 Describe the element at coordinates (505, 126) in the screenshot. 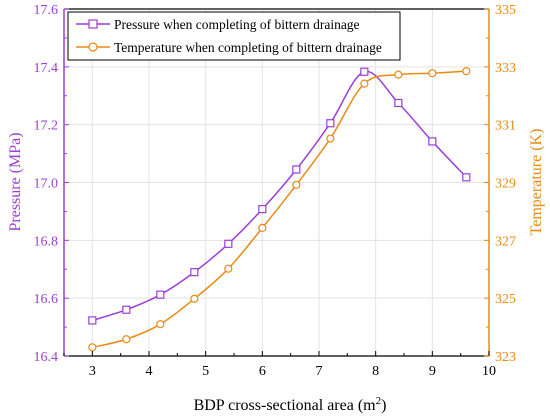

I see `y-right-tick-label-4: 331` at that location.